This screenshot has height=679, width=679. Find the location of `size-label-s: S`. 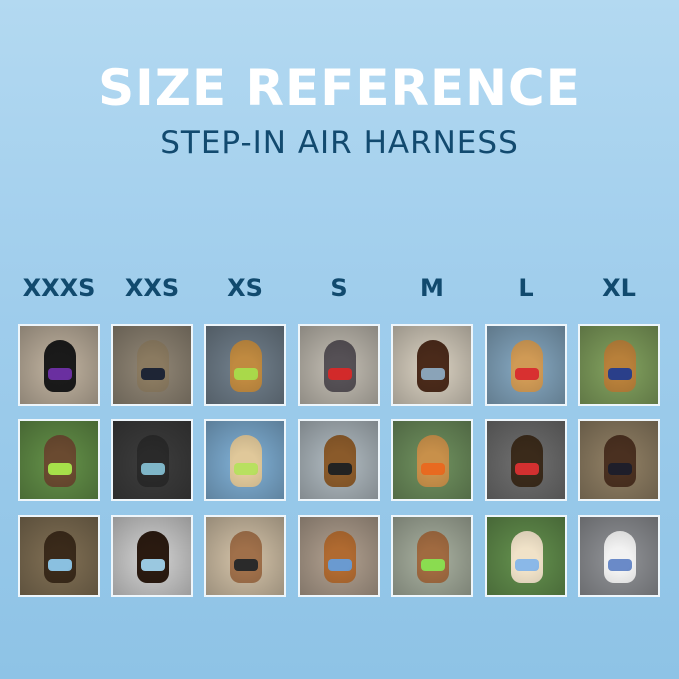

size-label-s: S is located at coordinates (339, 288).